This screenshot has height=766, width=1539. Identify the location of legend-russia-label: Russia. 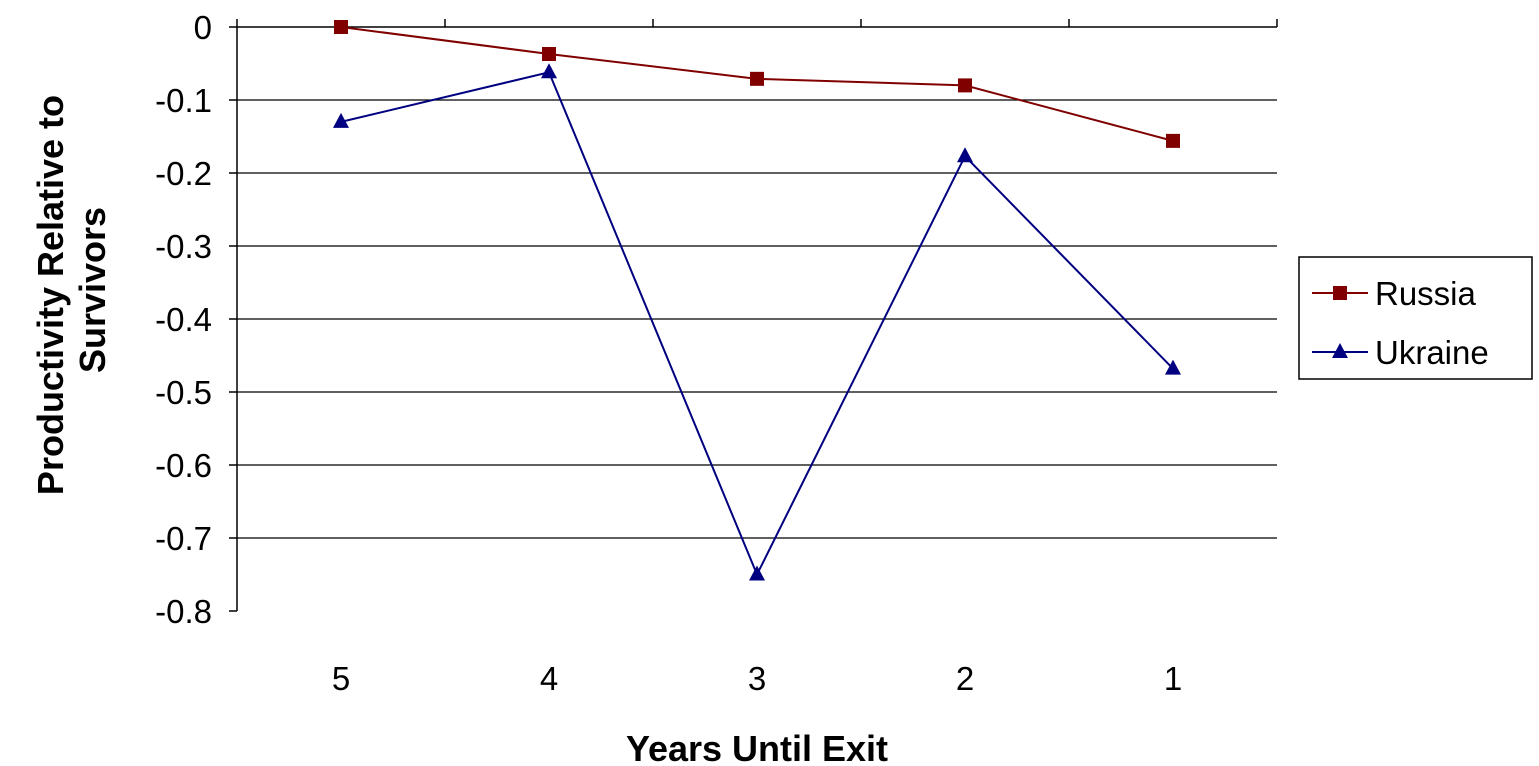
(1426, 293).